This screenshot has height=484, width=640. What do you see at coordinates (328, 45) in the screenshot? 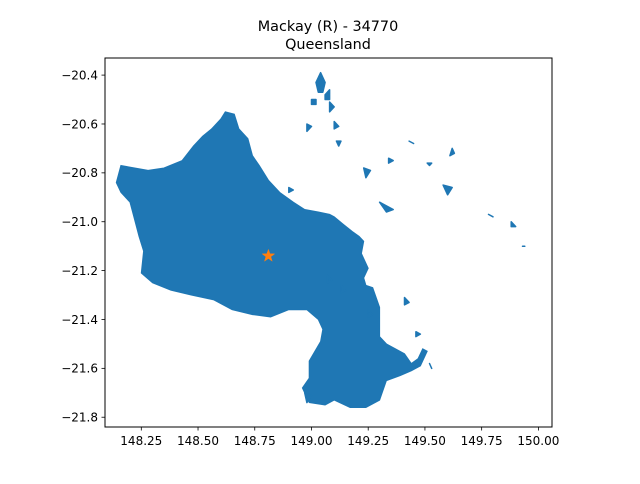
I see `chart-subtitle: Queensland` at bounding box center [328, 45].